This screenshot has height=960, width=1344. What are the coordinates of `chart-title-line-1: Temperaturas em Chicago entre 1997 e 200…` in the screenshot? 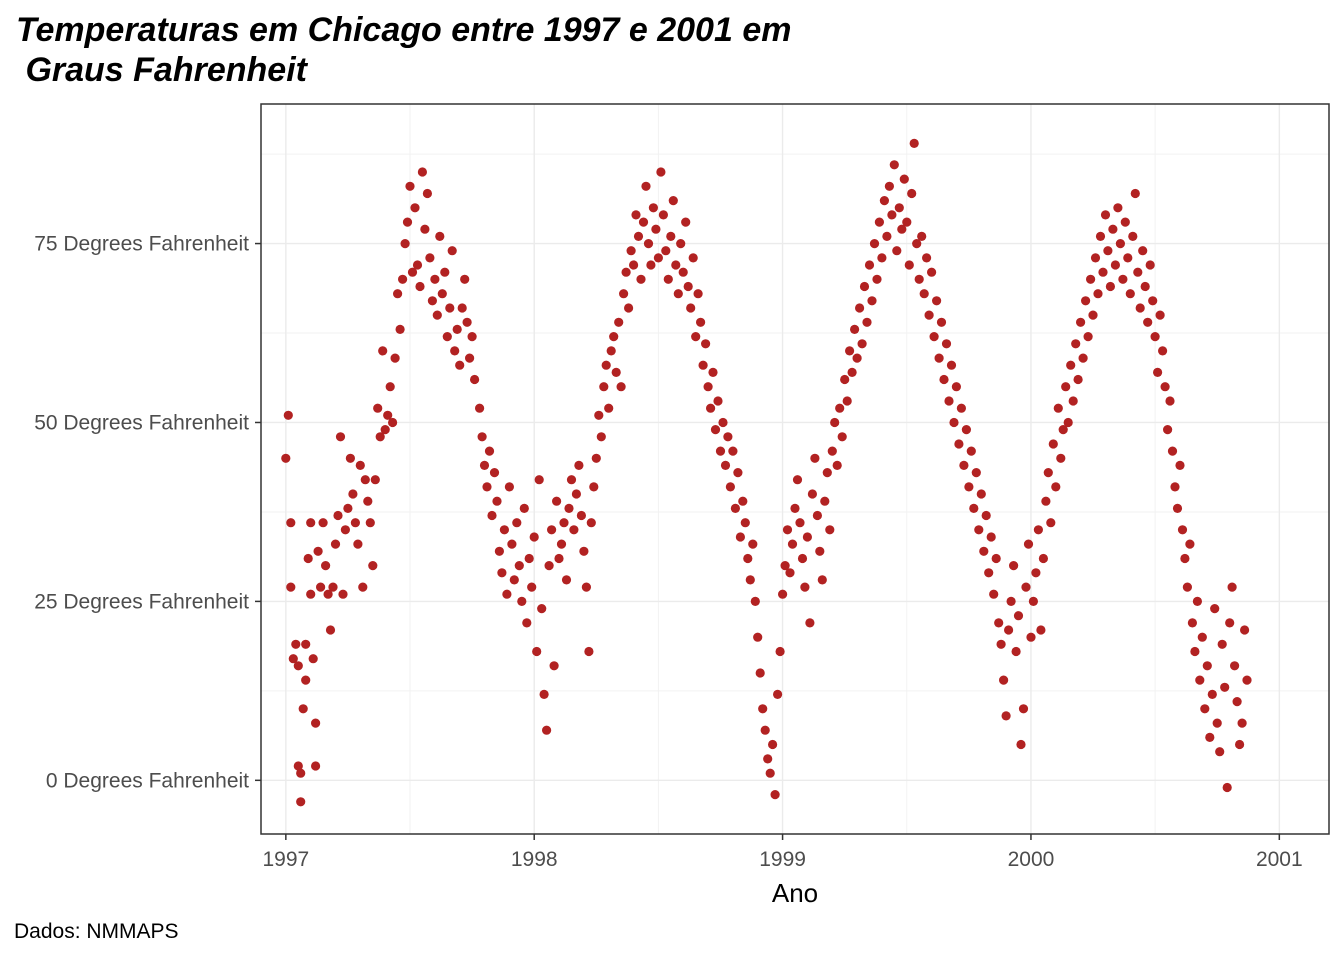 It's located at (404, 30).